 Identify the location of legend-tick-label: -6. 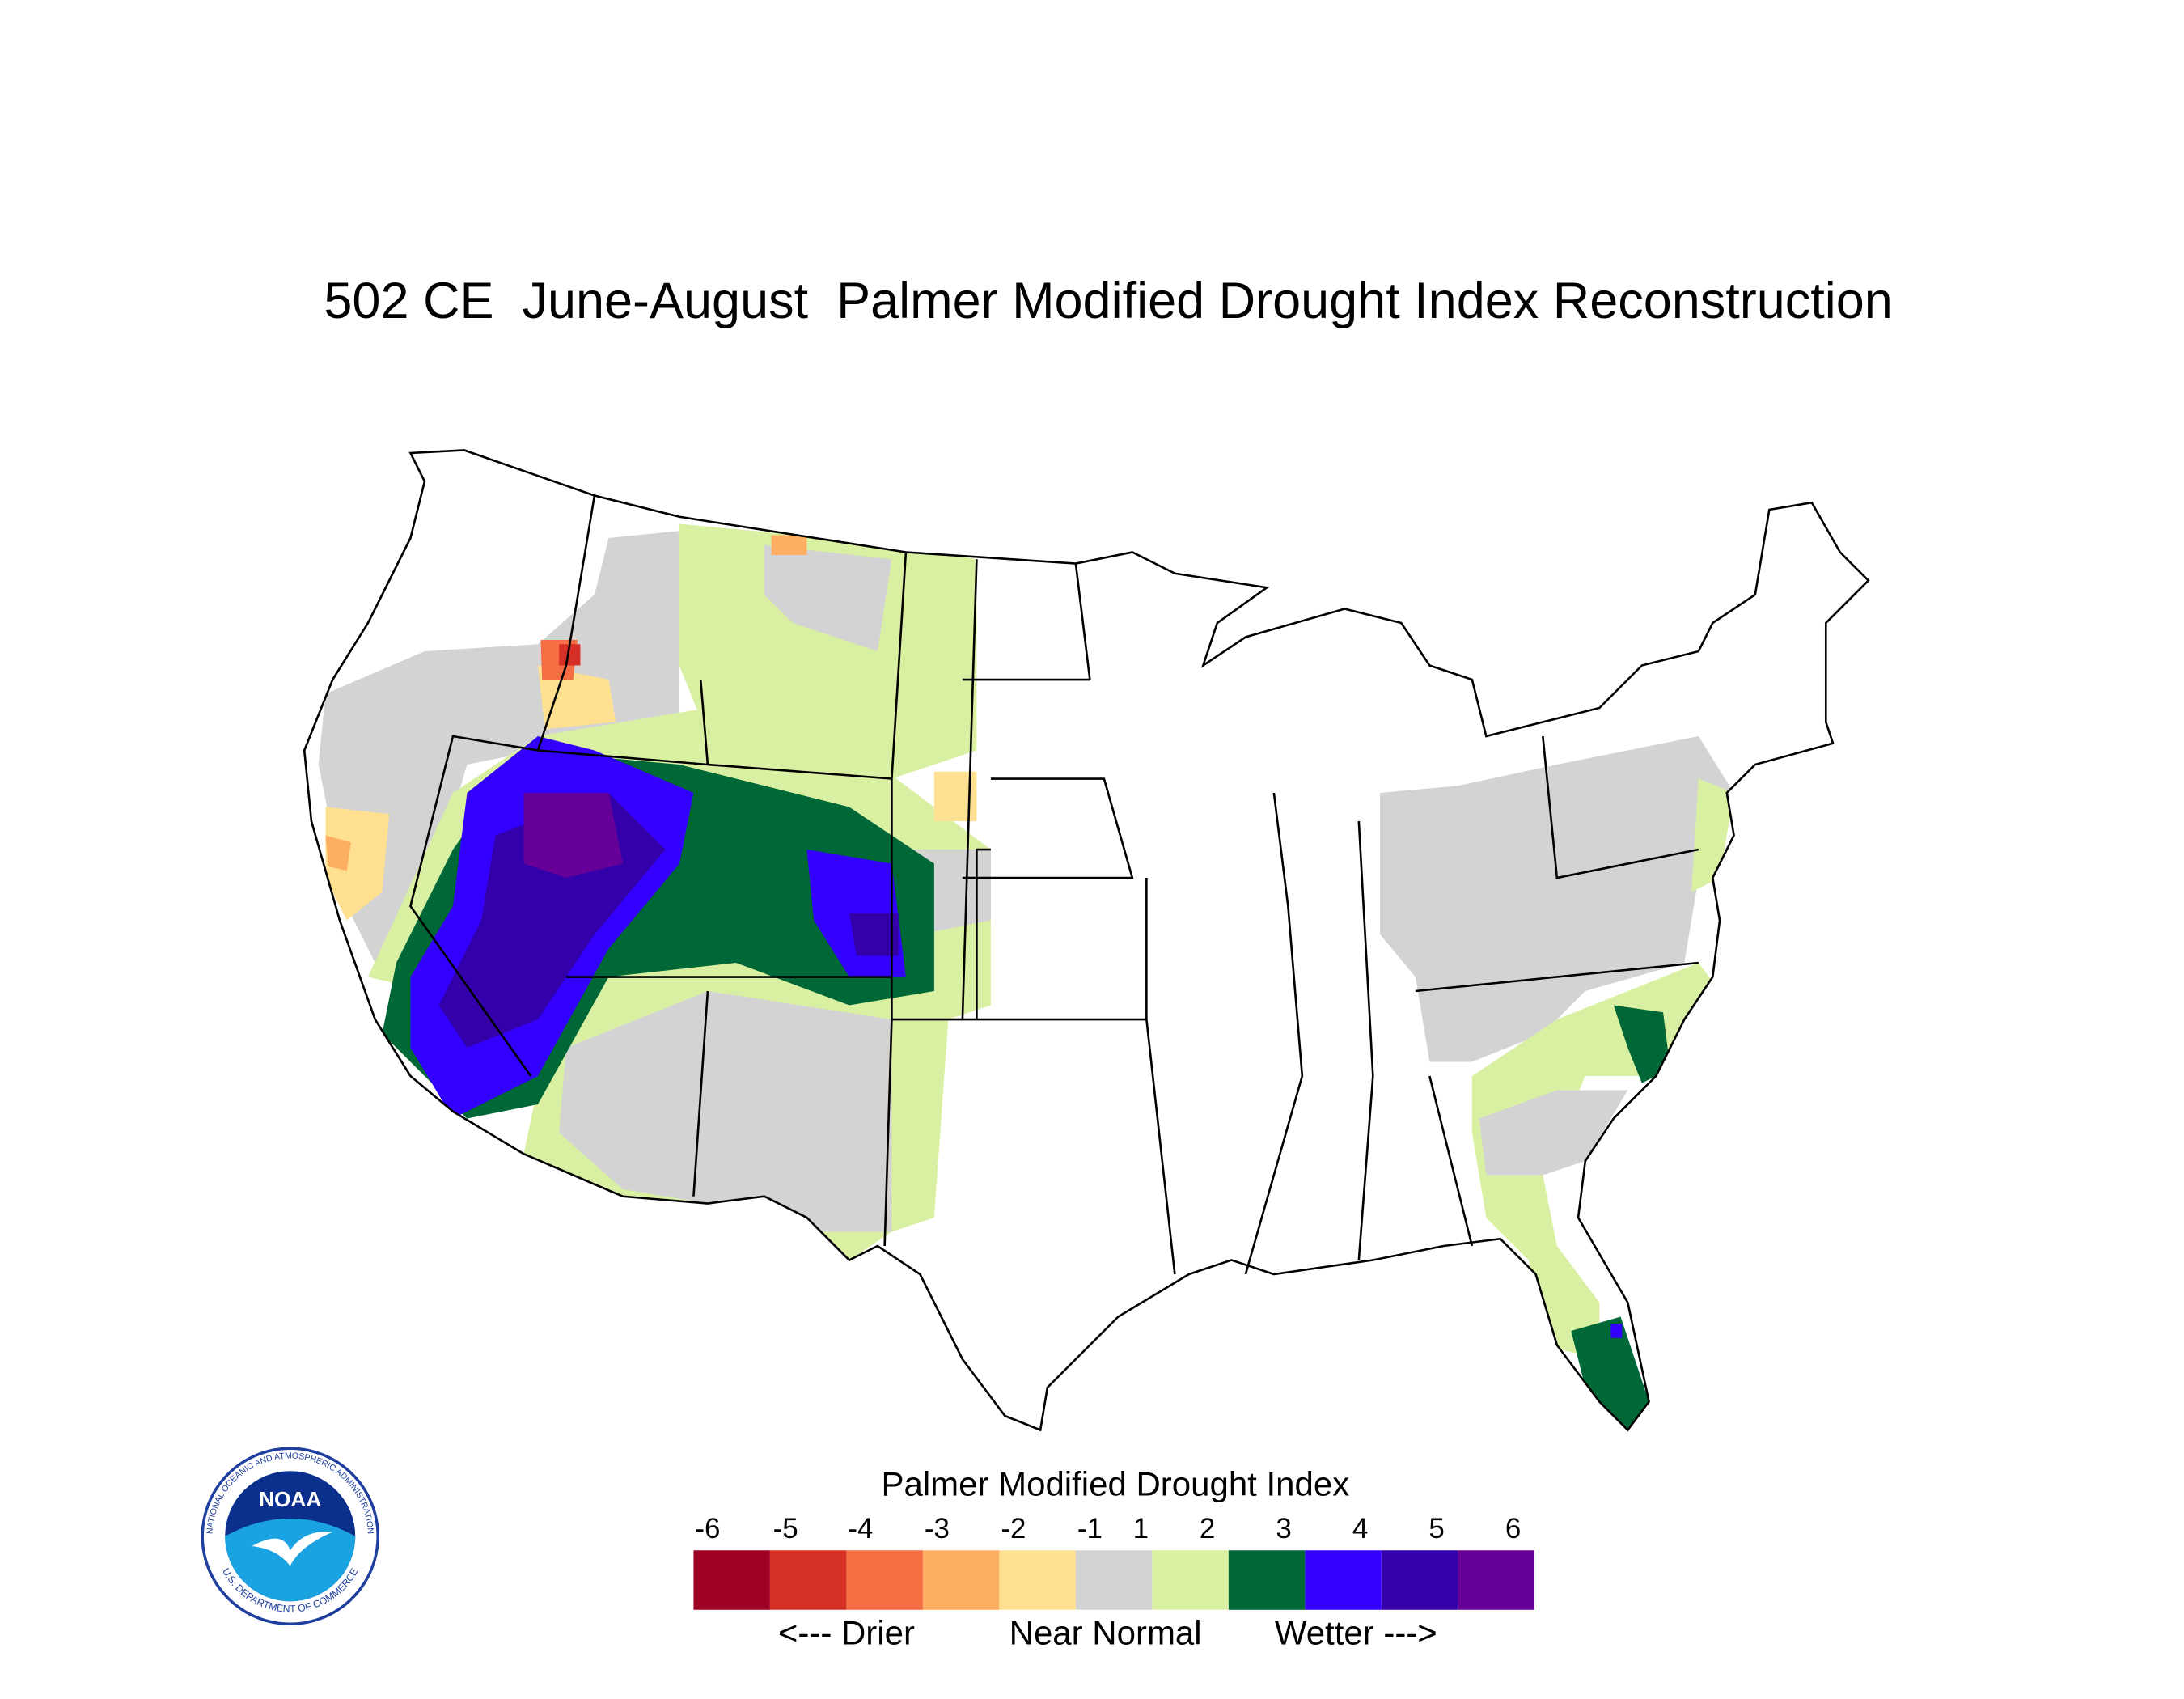
(707, 1528).